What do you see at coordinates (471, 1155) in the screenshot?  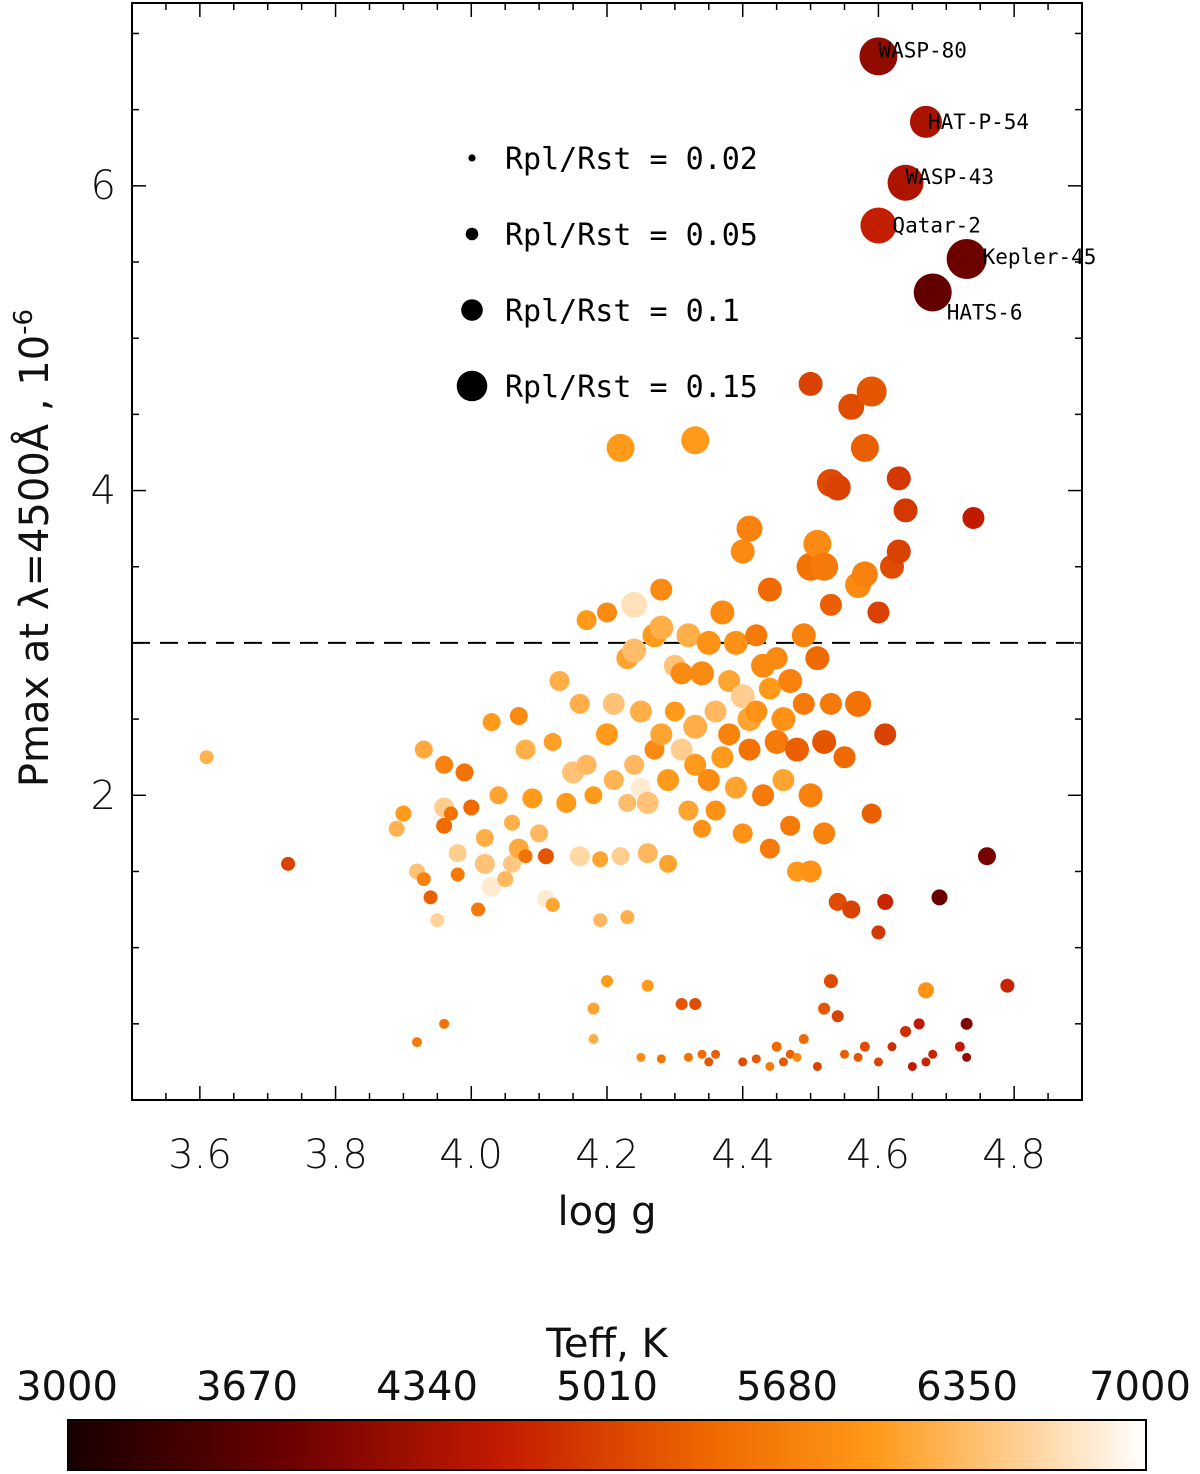 I see `x-tick-label: 4.0` at bounding box center [471, 1155].